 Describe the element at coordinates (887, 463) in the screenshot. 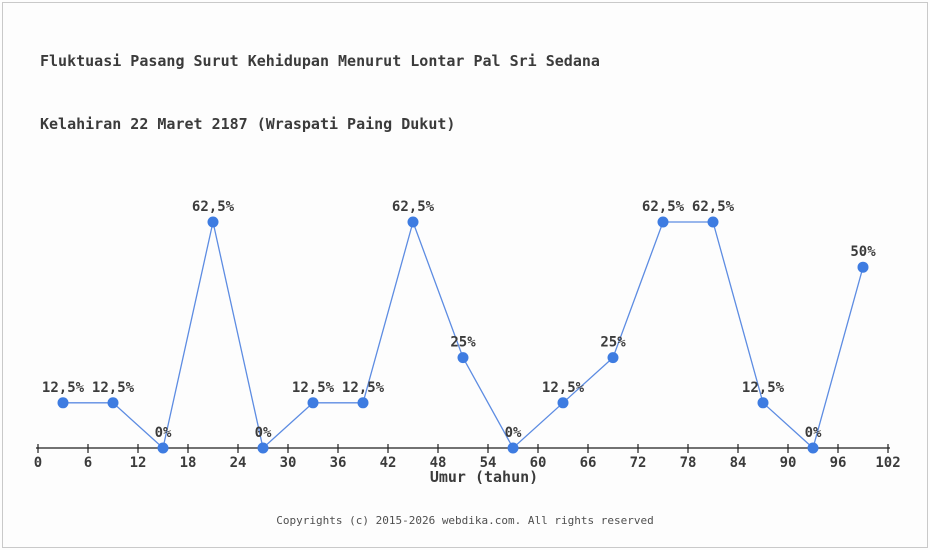

I see `x-axis-tick-label: 102` at that location.